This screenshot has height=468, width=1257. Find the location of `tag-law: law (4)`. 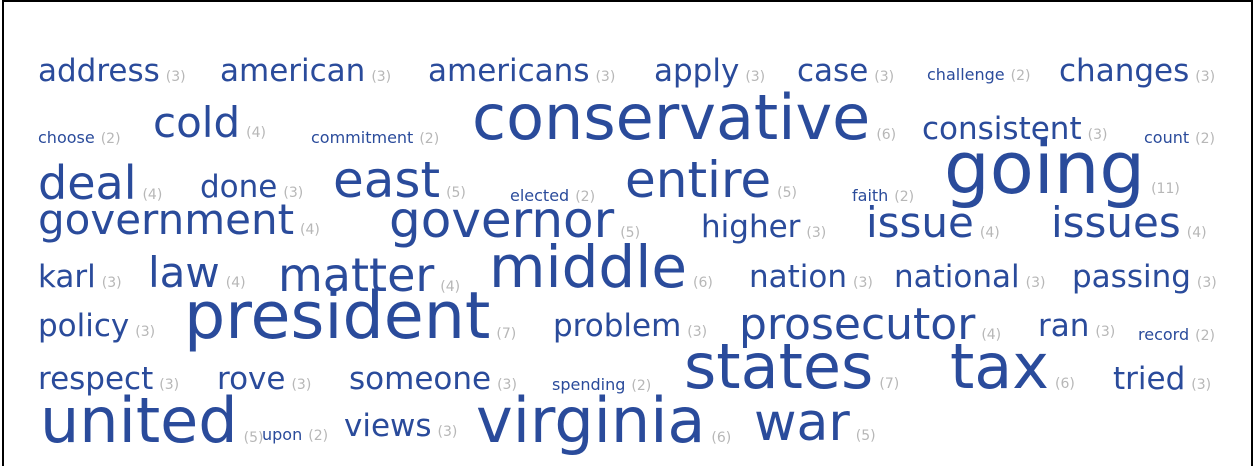

tag-law: law (4) is located at coordinates (197, 273).